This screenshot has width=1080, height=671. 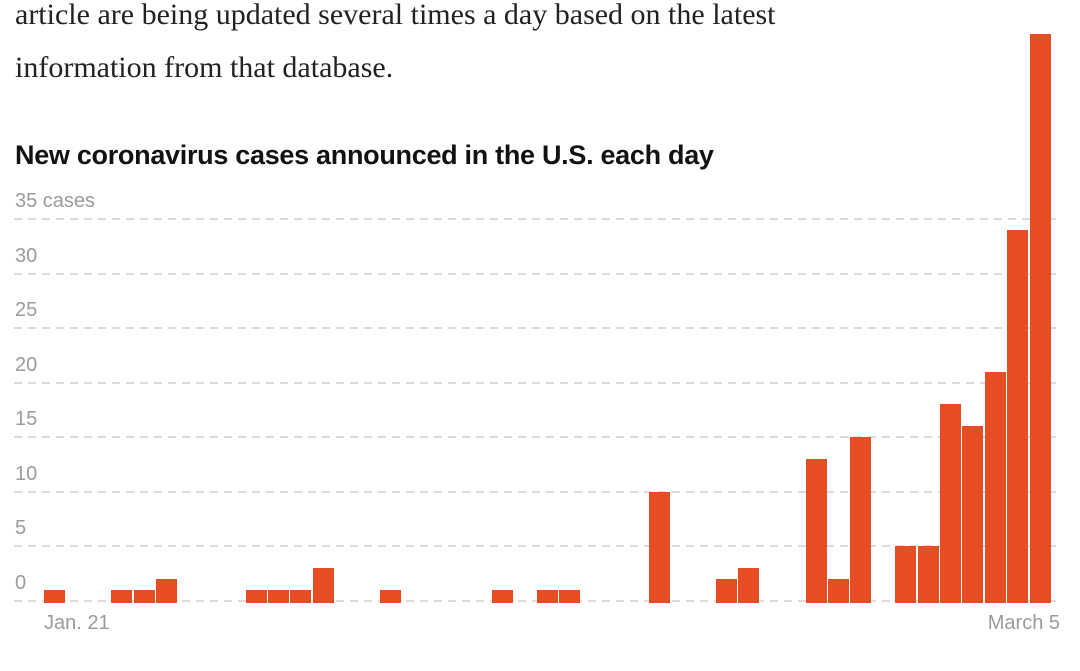 I want to click on y-tick-label-30: 30, so click(x=26, y=255).